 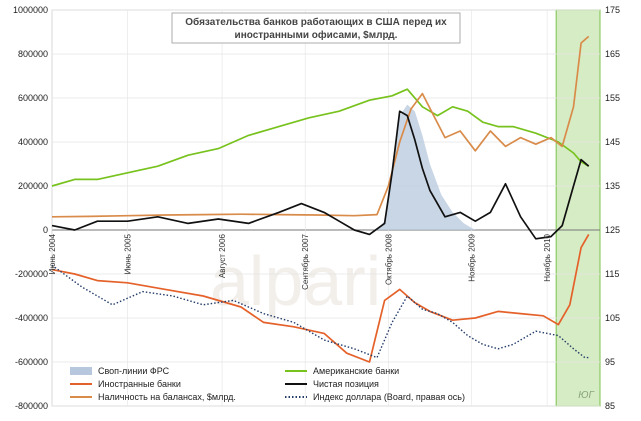 I want to click on x-tick-label: Июнь 2005, so click(x=128, y=253).